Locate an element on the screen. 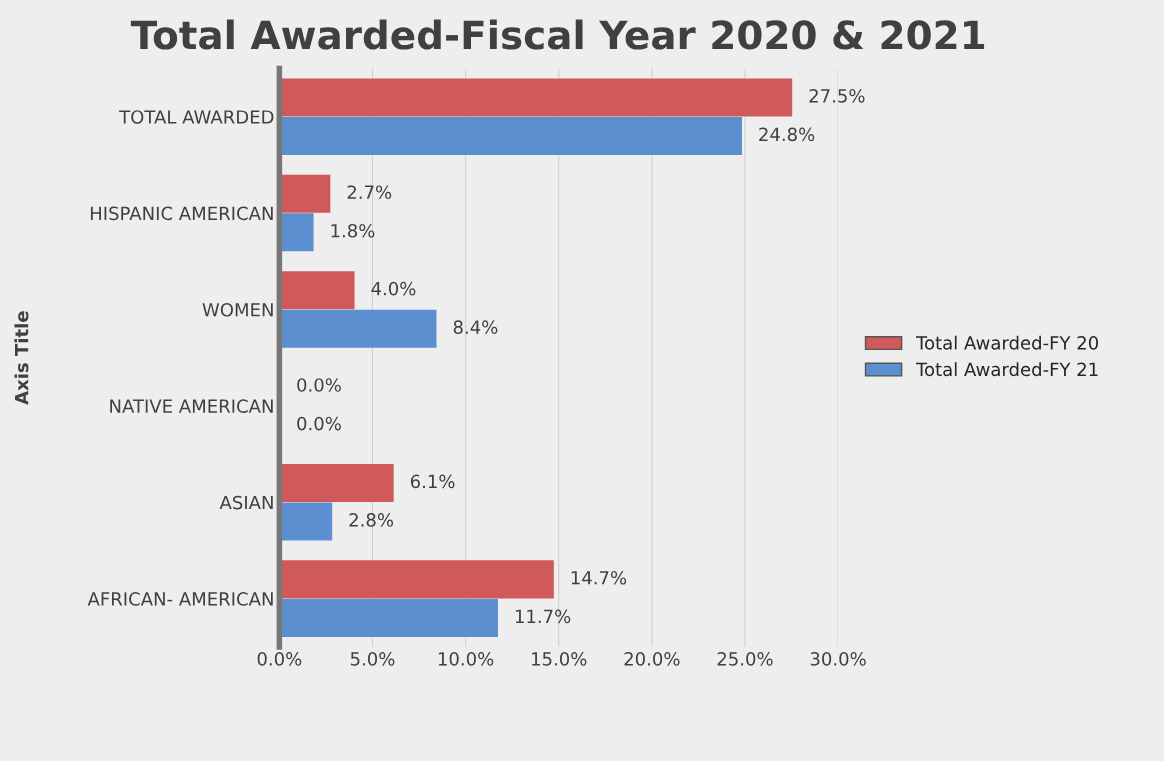  y-tick-label: HISPANIC AMERICAN is located at coordinates (181, 213).